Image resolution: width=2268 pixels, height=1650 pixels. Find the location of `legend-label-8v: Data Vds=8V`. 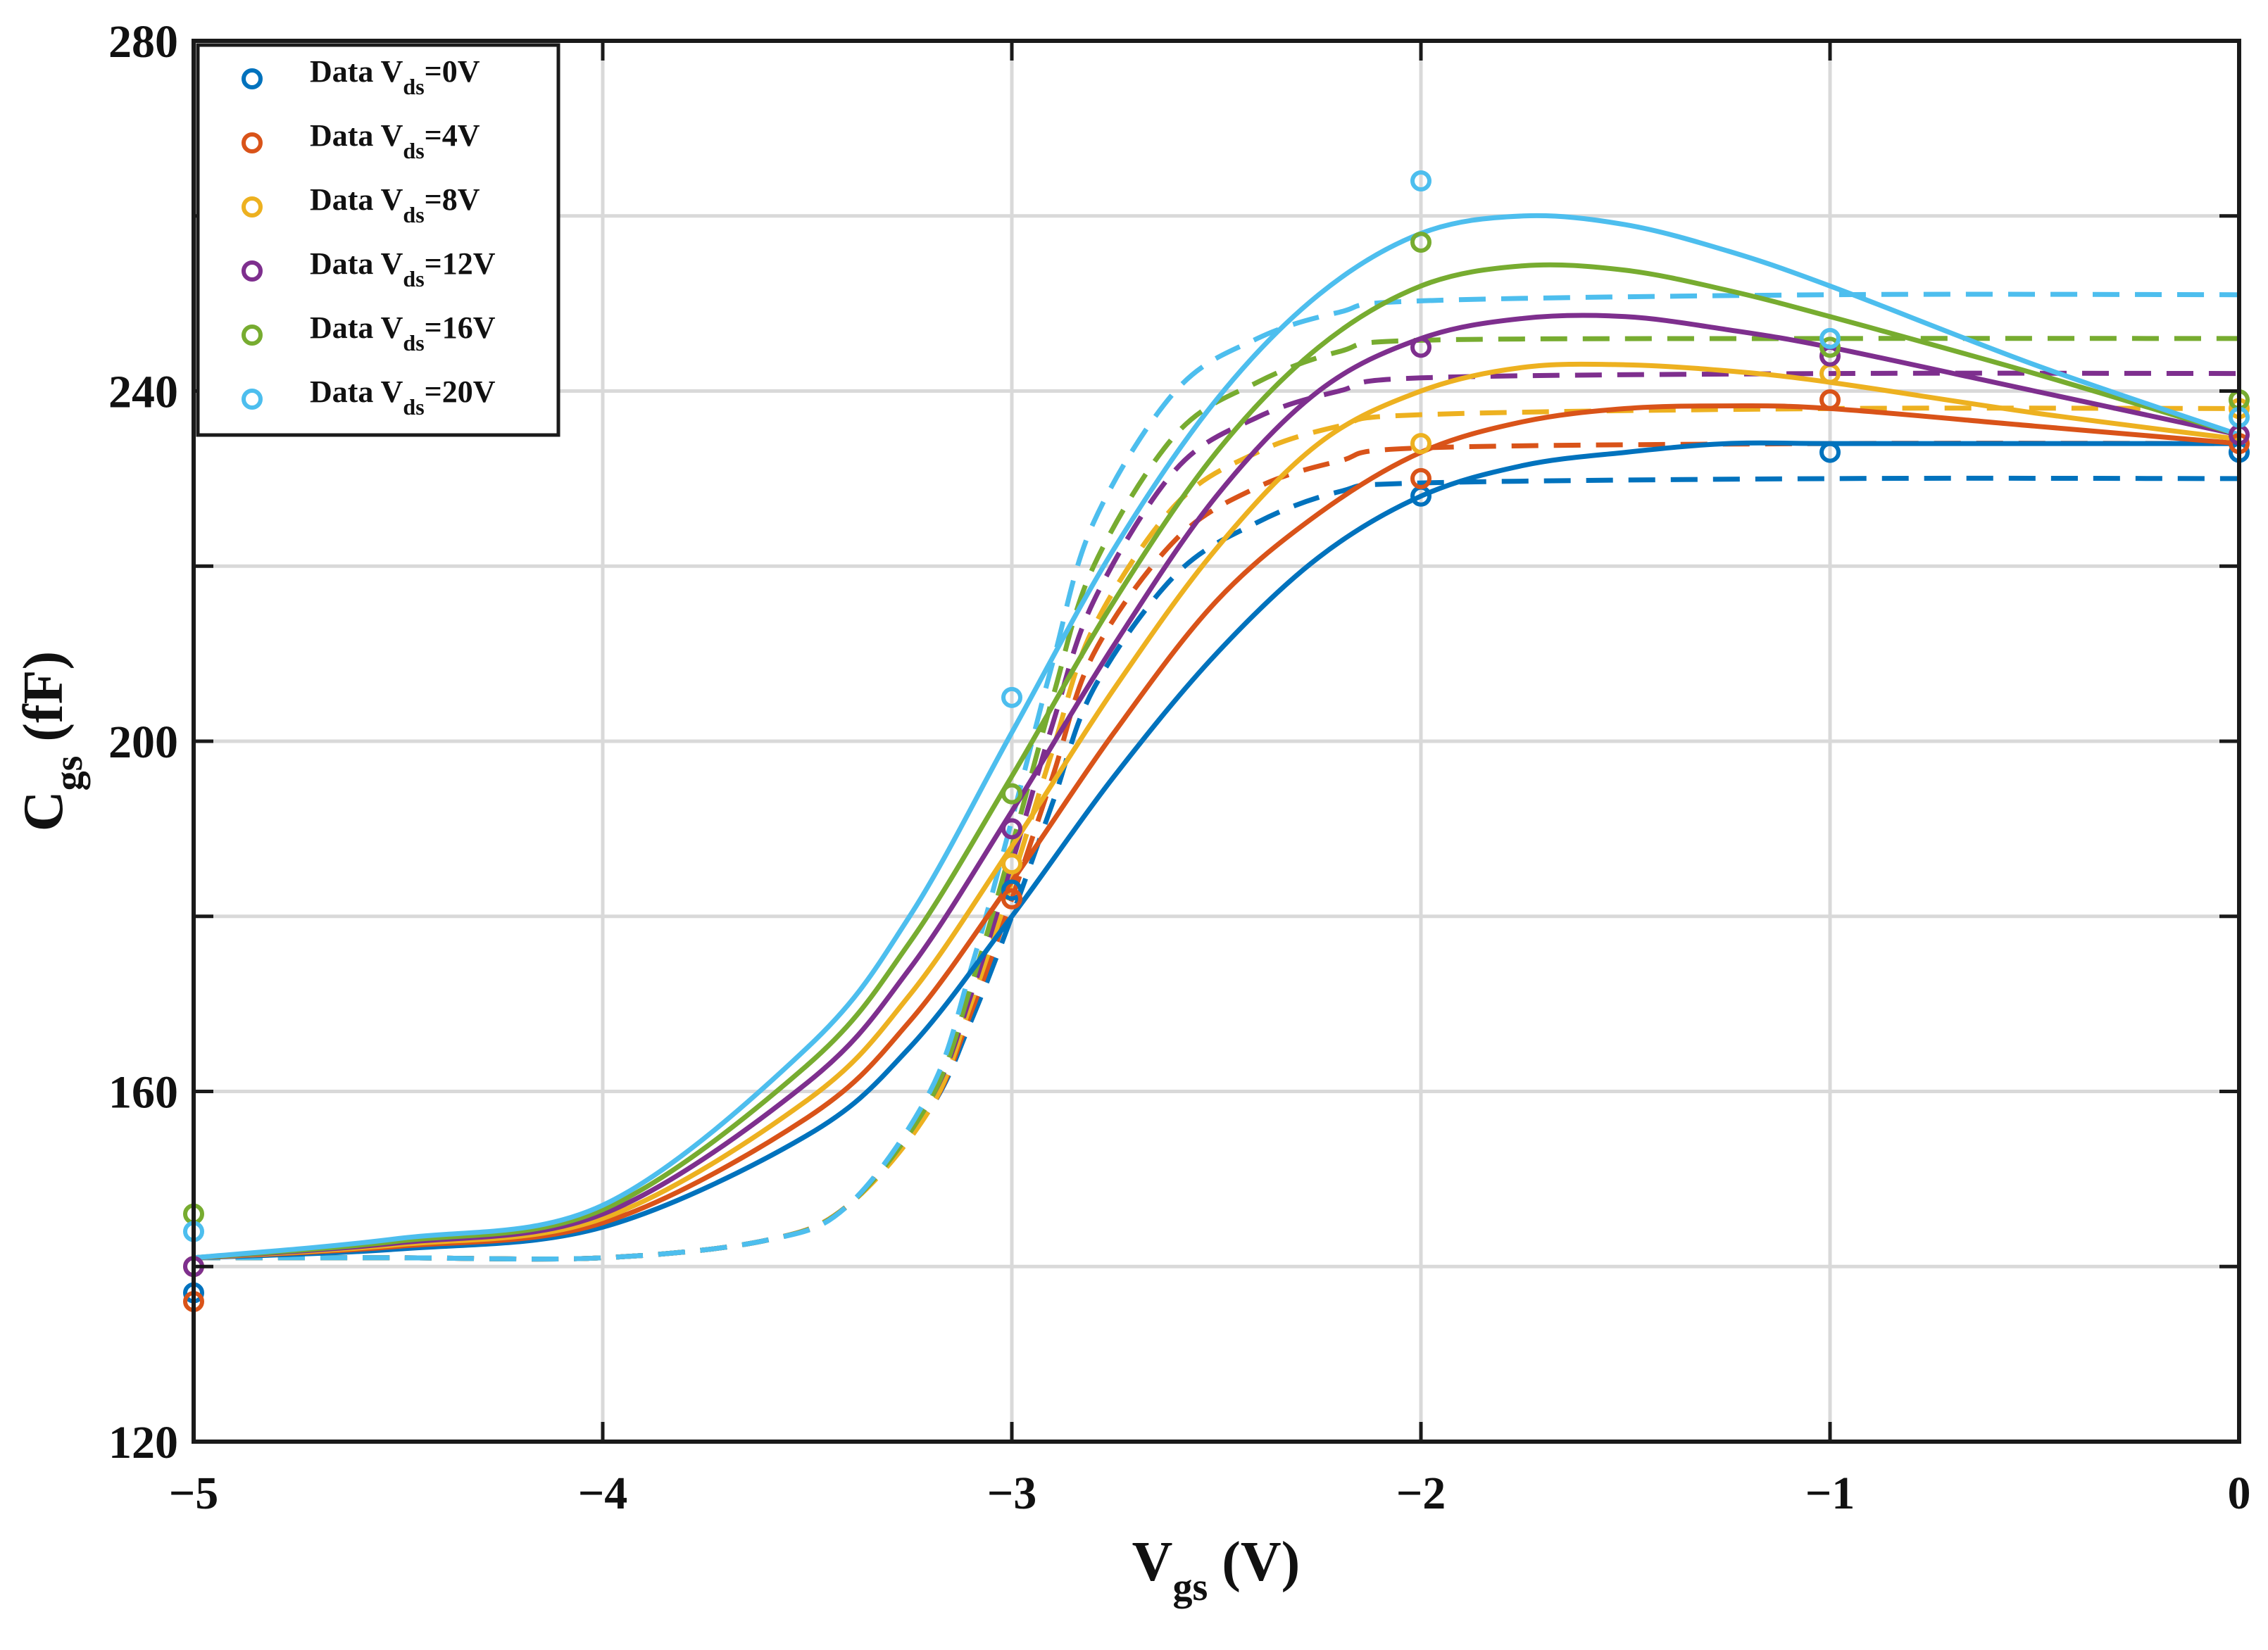

legend-label-8v: Data Vds=8V is located at coordinates (395, 204).